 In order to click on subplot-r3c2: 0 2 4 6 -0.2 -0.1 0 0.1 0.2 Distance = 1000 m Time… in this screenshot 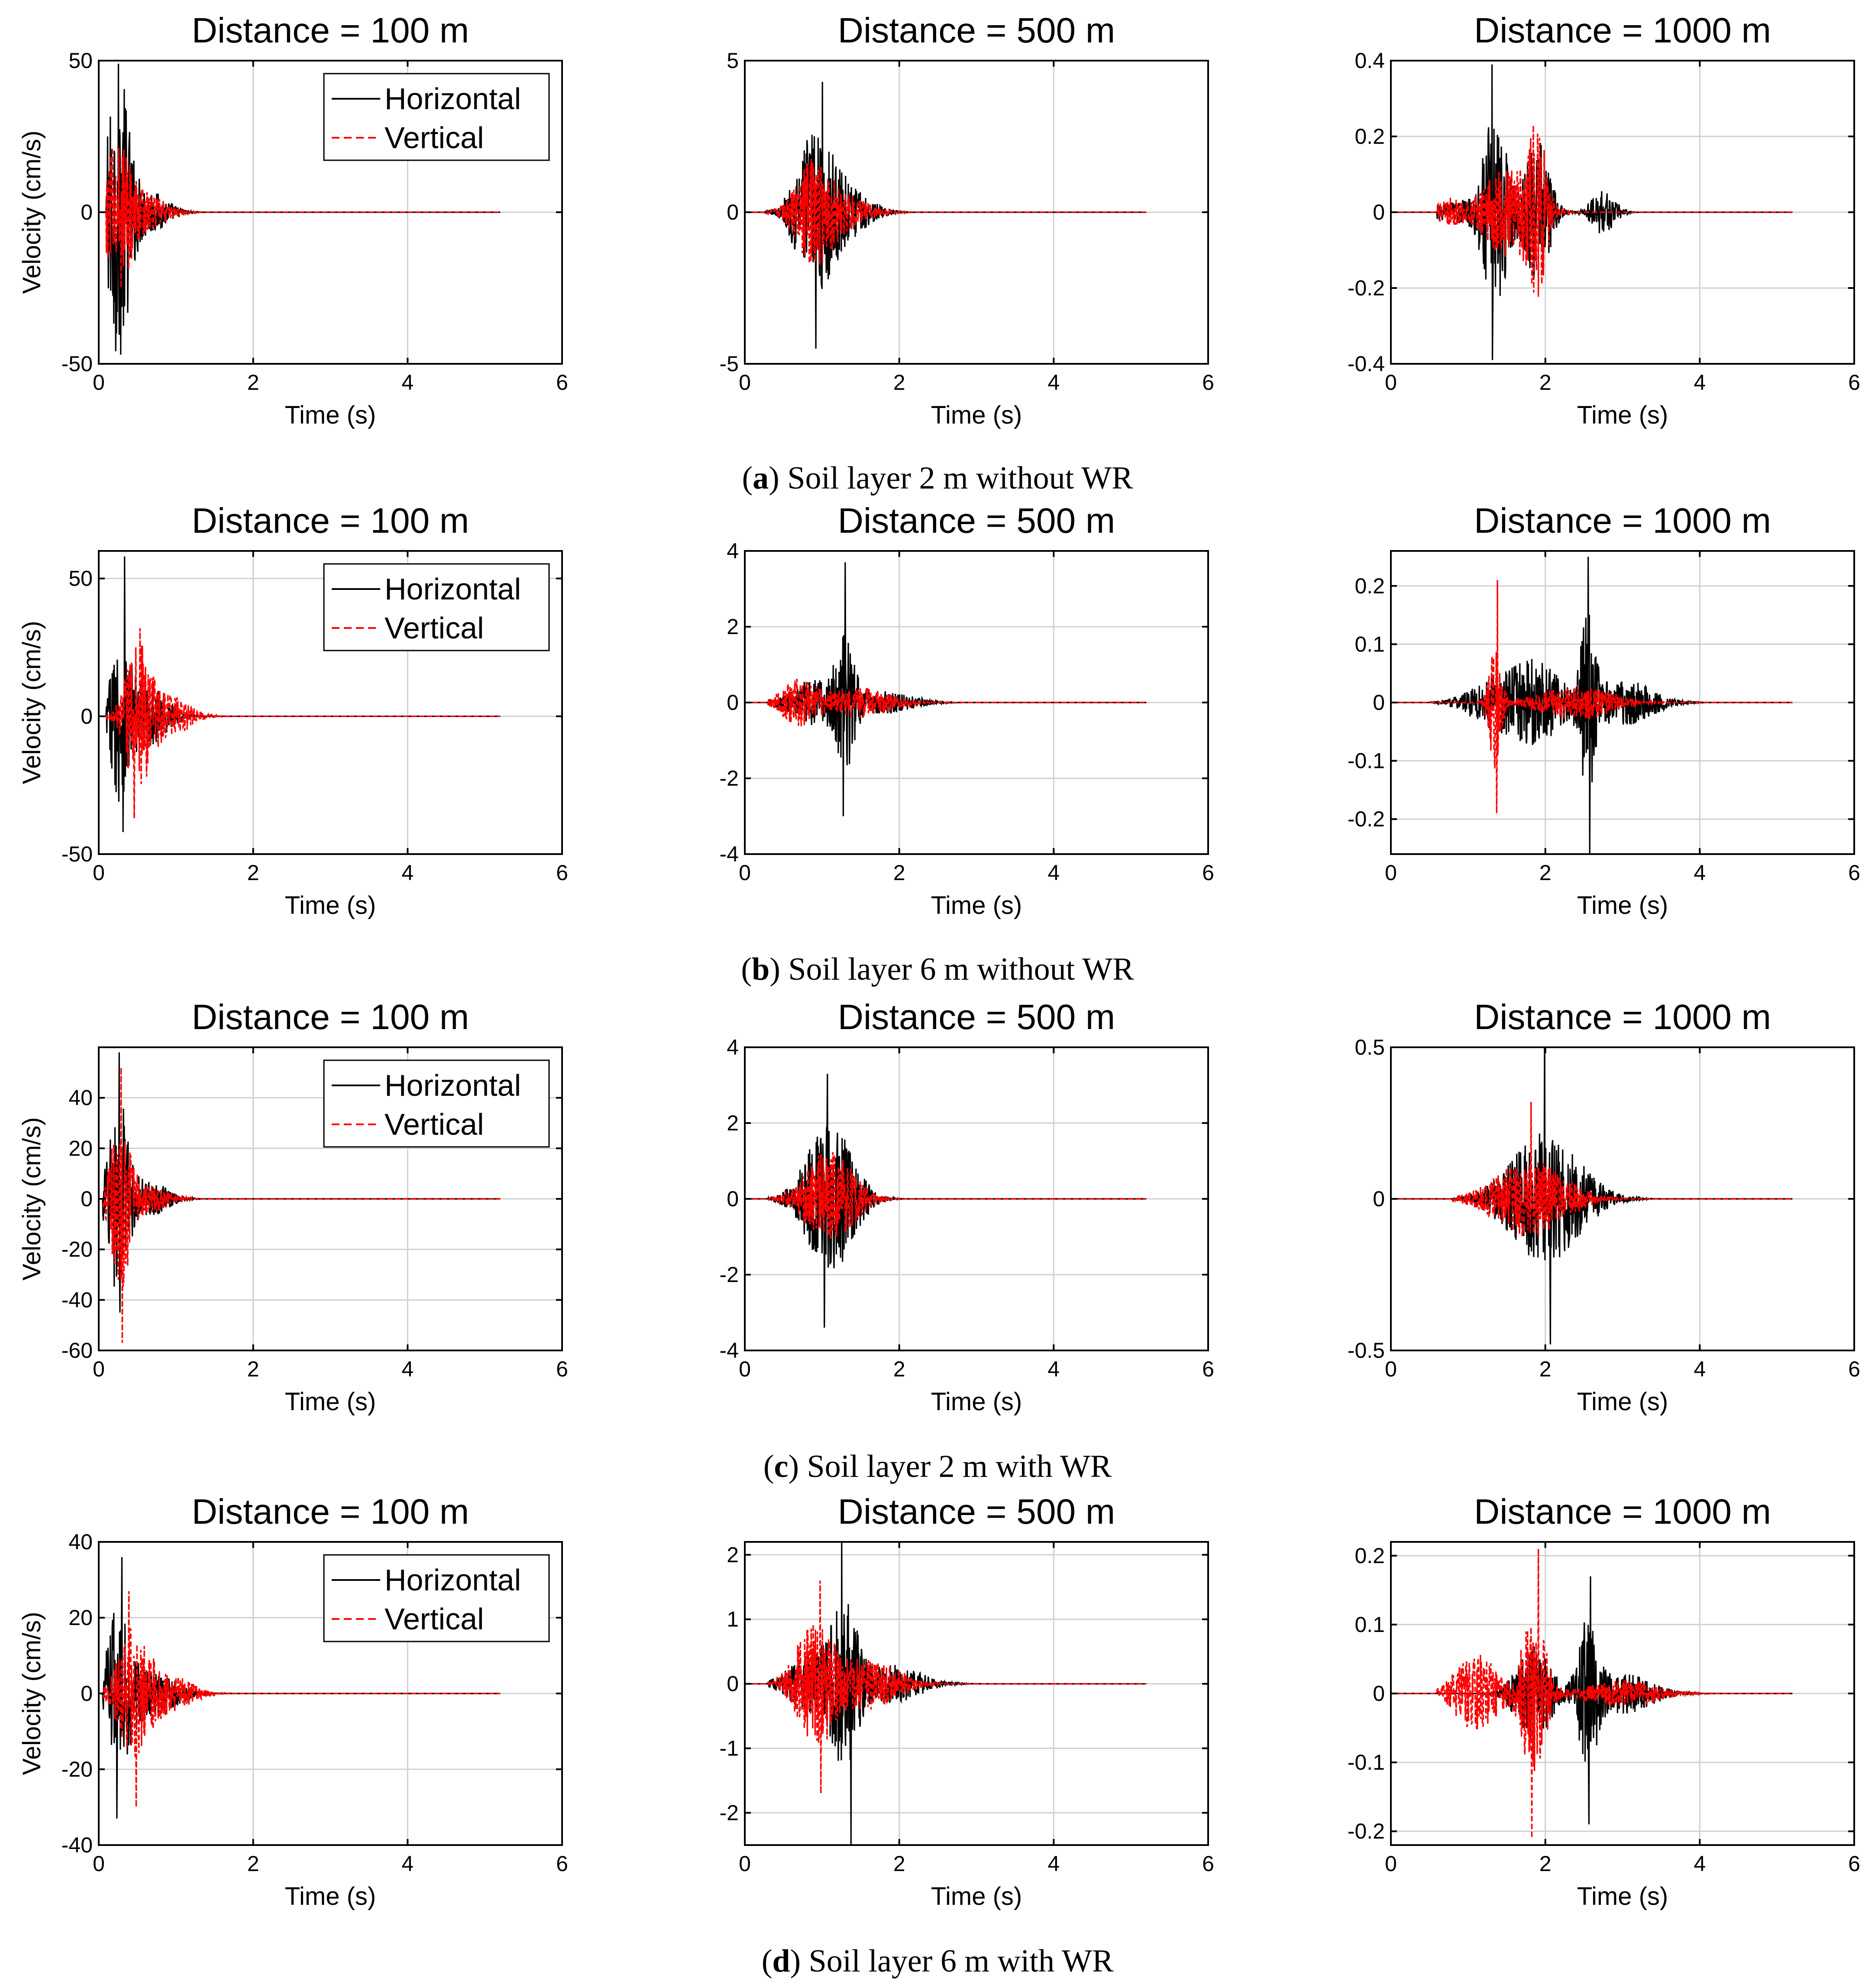, I will do `click(1604, 1701)`.